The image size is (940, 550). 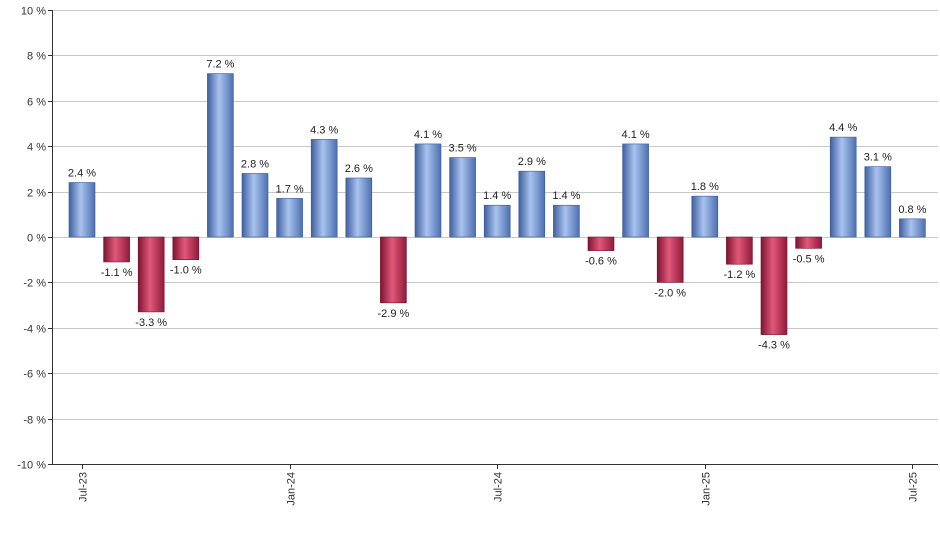 I want to click on bar-value-label: 0.8 %, so click(x=912, y=210).